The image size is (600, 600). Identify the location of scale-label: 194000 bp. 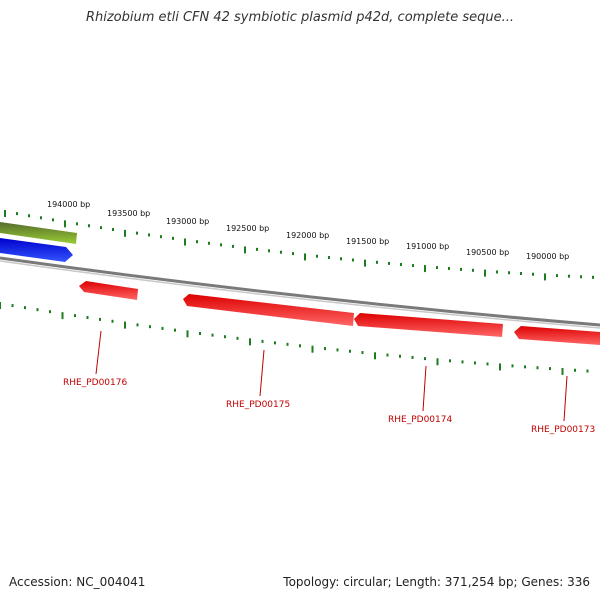
(68, 204).